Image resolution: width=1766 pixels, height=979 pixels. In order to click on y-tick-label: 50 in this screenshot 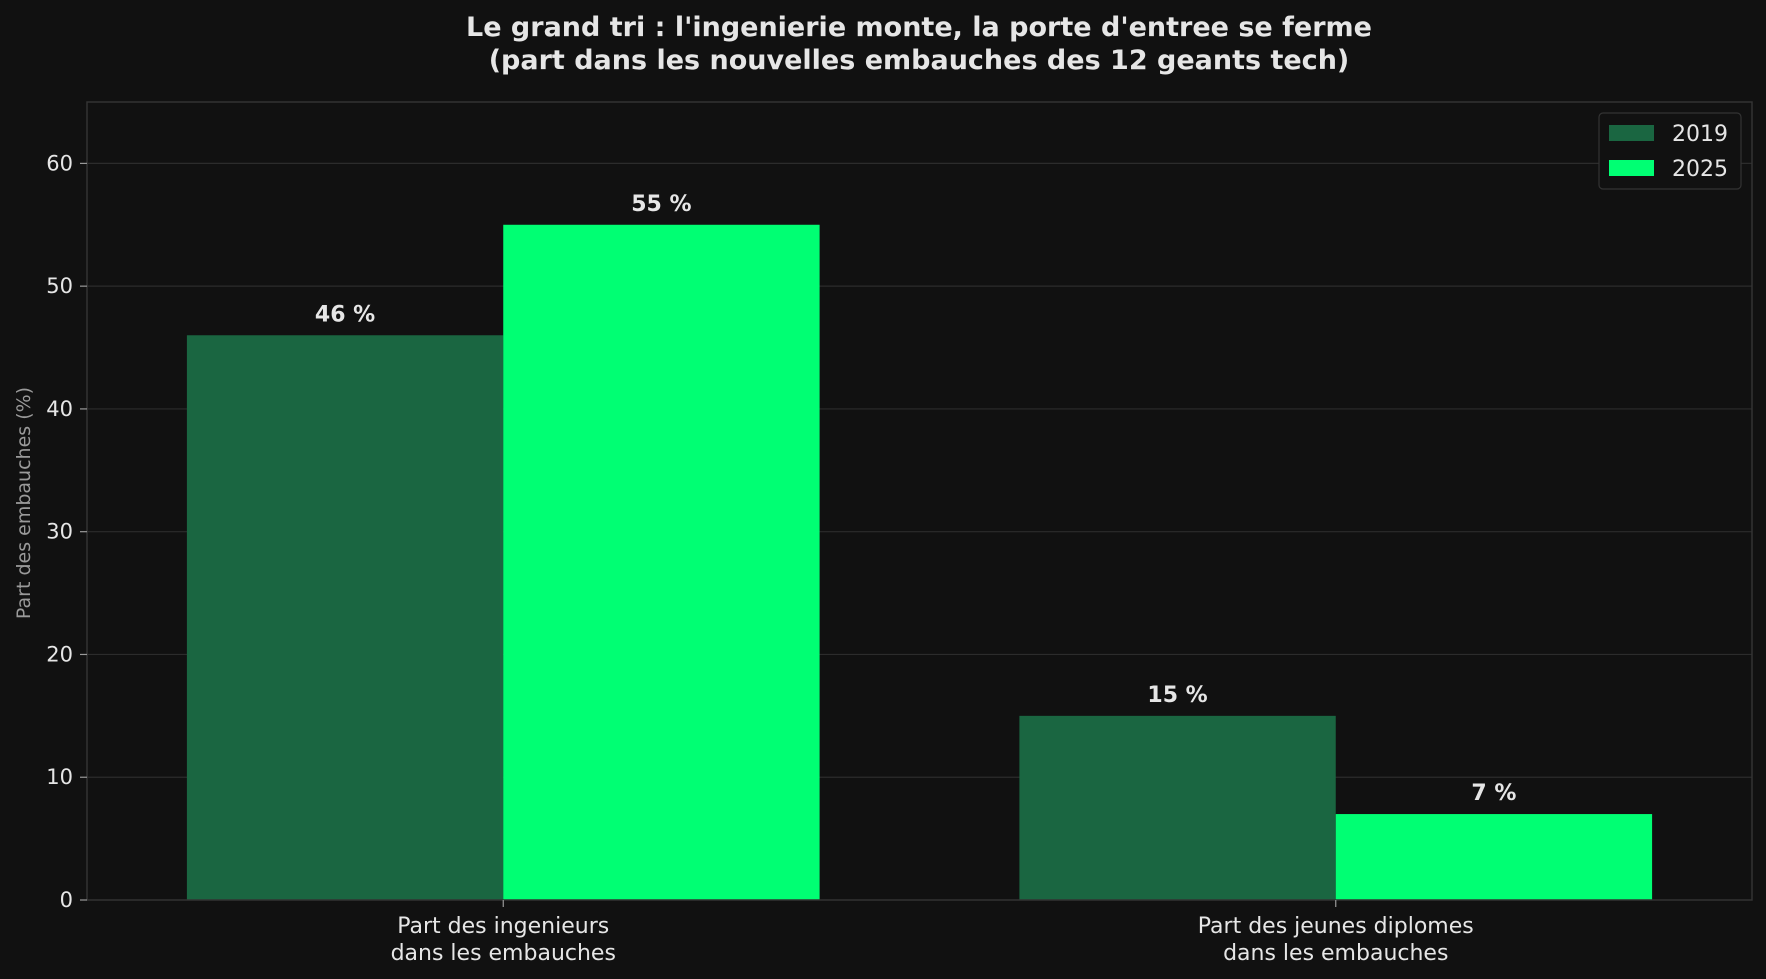, I will do `click(59, 286)`.